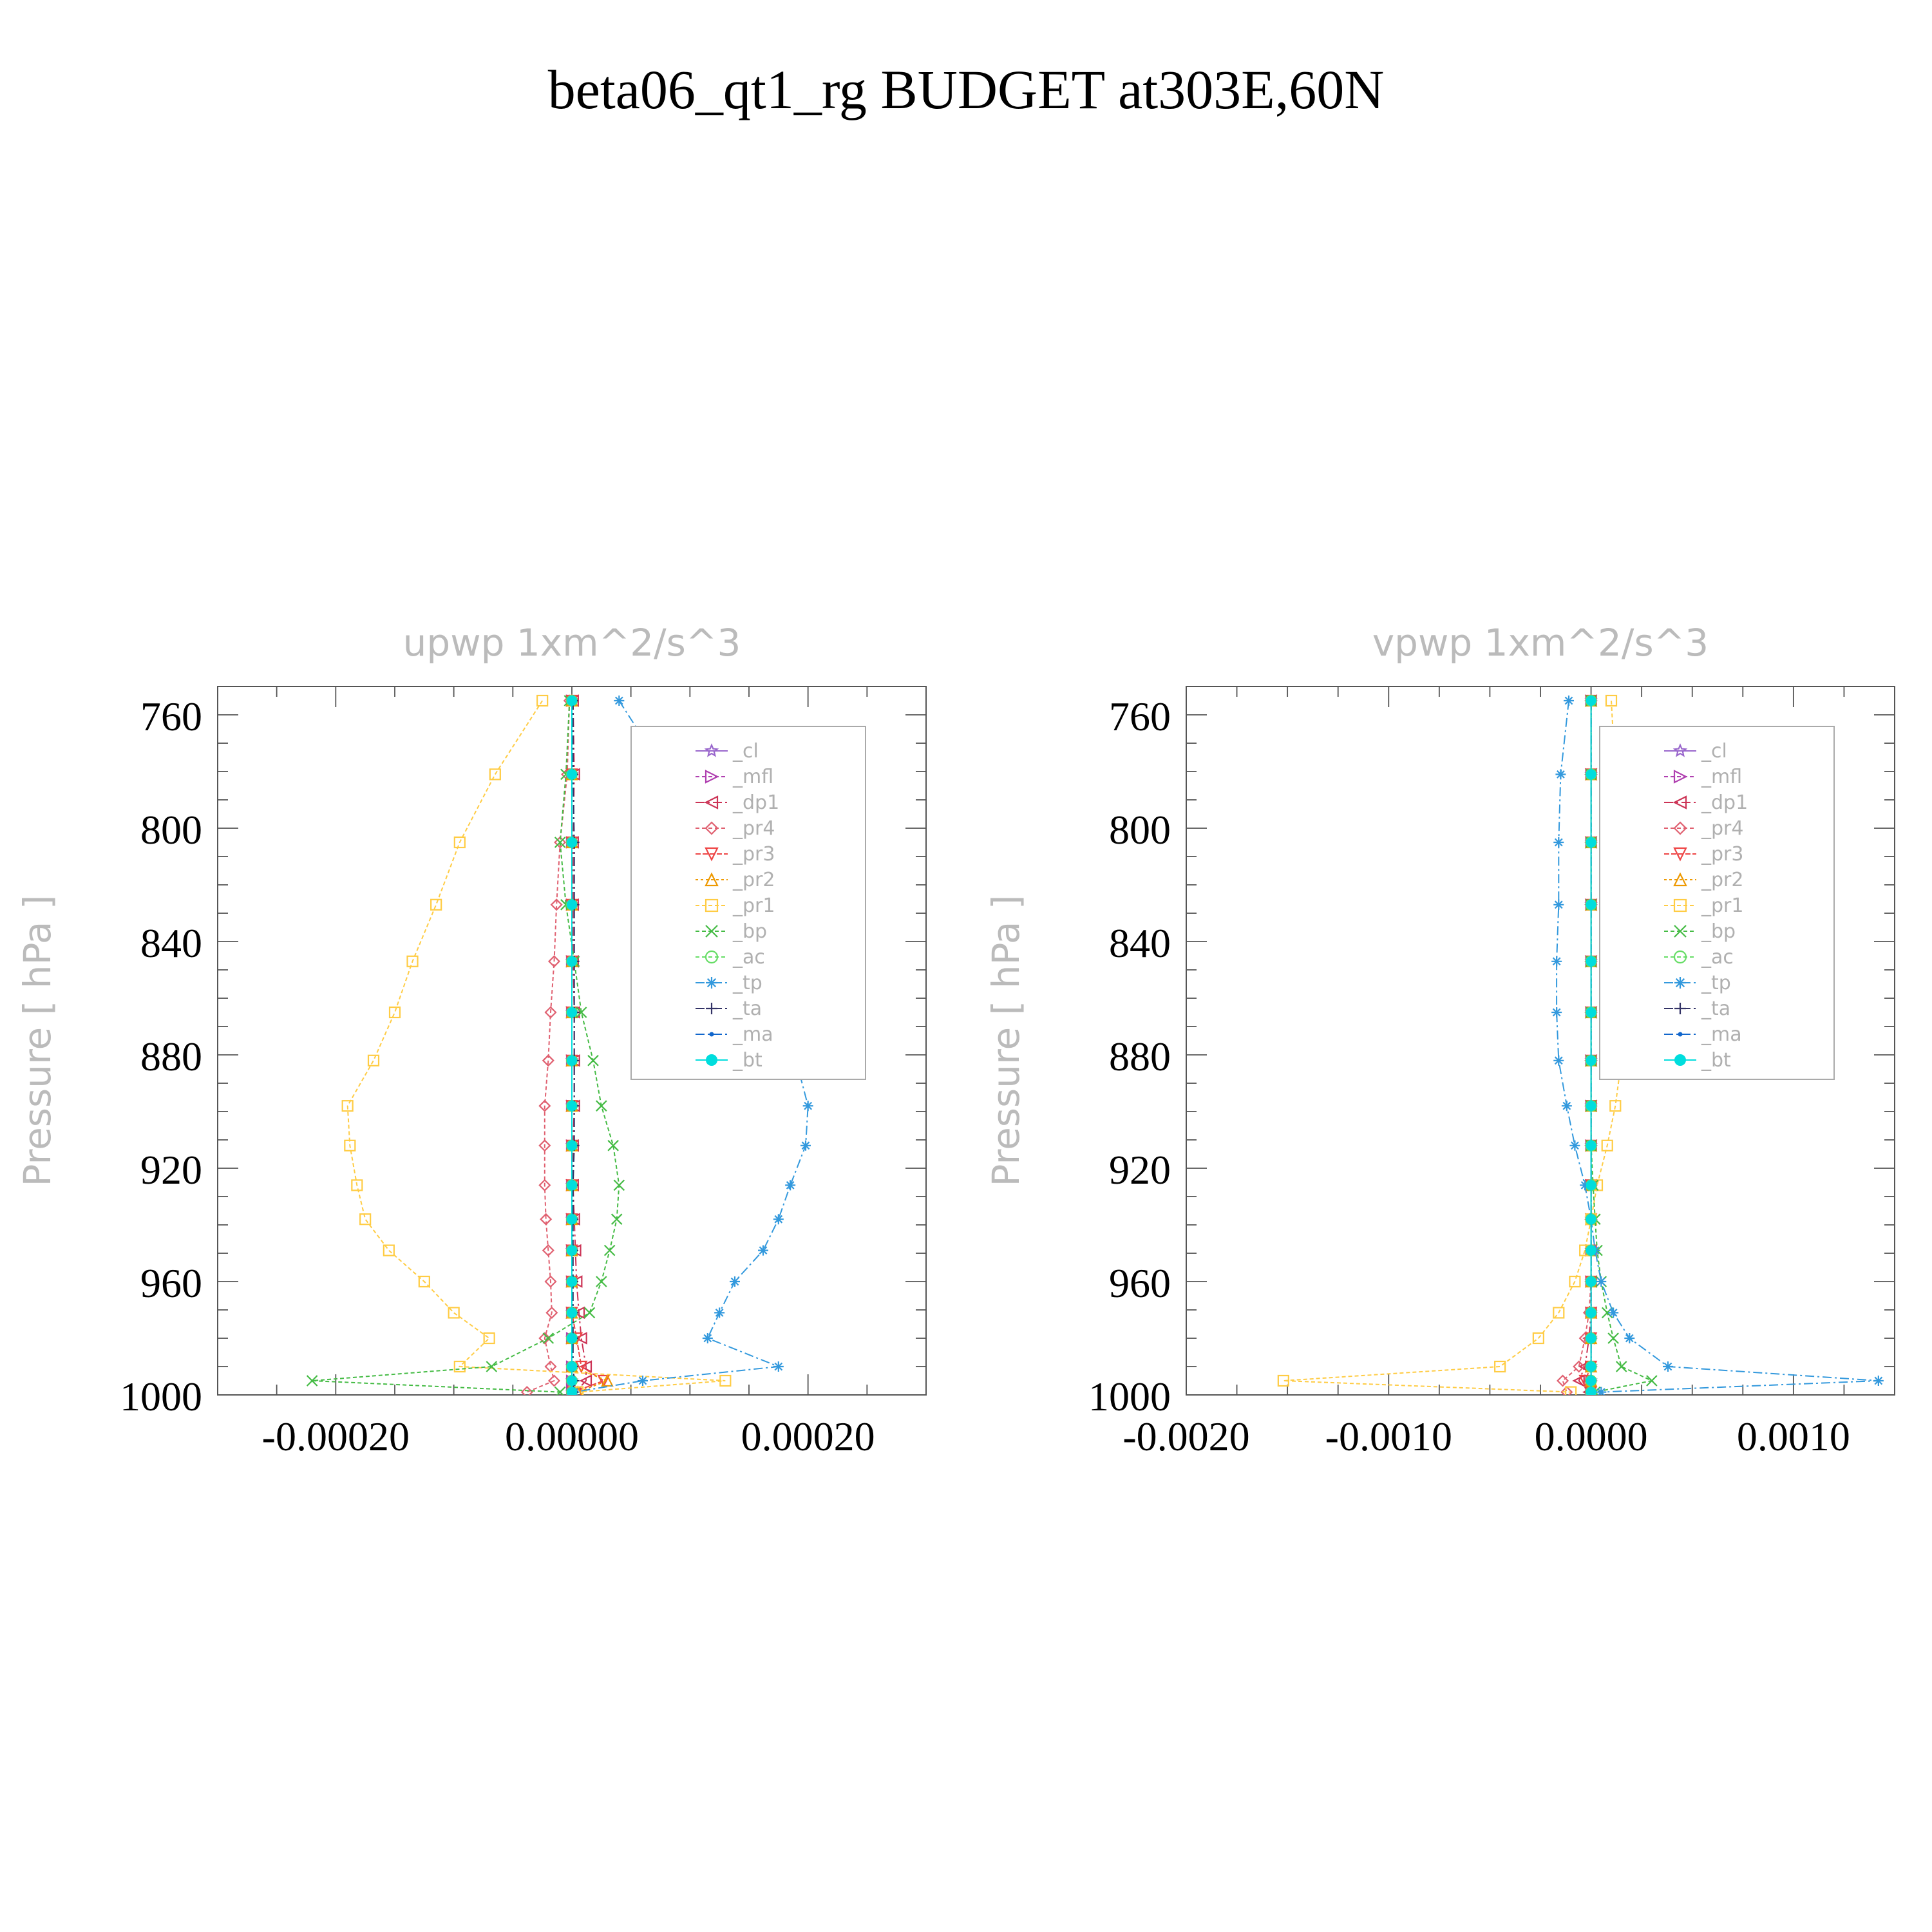 This screenshot has height=1932, width=1932. What do you see at coordinates (727, 751) in the screenshot?
I see `legend-entry-cl: _cl` at bounding box center [727, 751].